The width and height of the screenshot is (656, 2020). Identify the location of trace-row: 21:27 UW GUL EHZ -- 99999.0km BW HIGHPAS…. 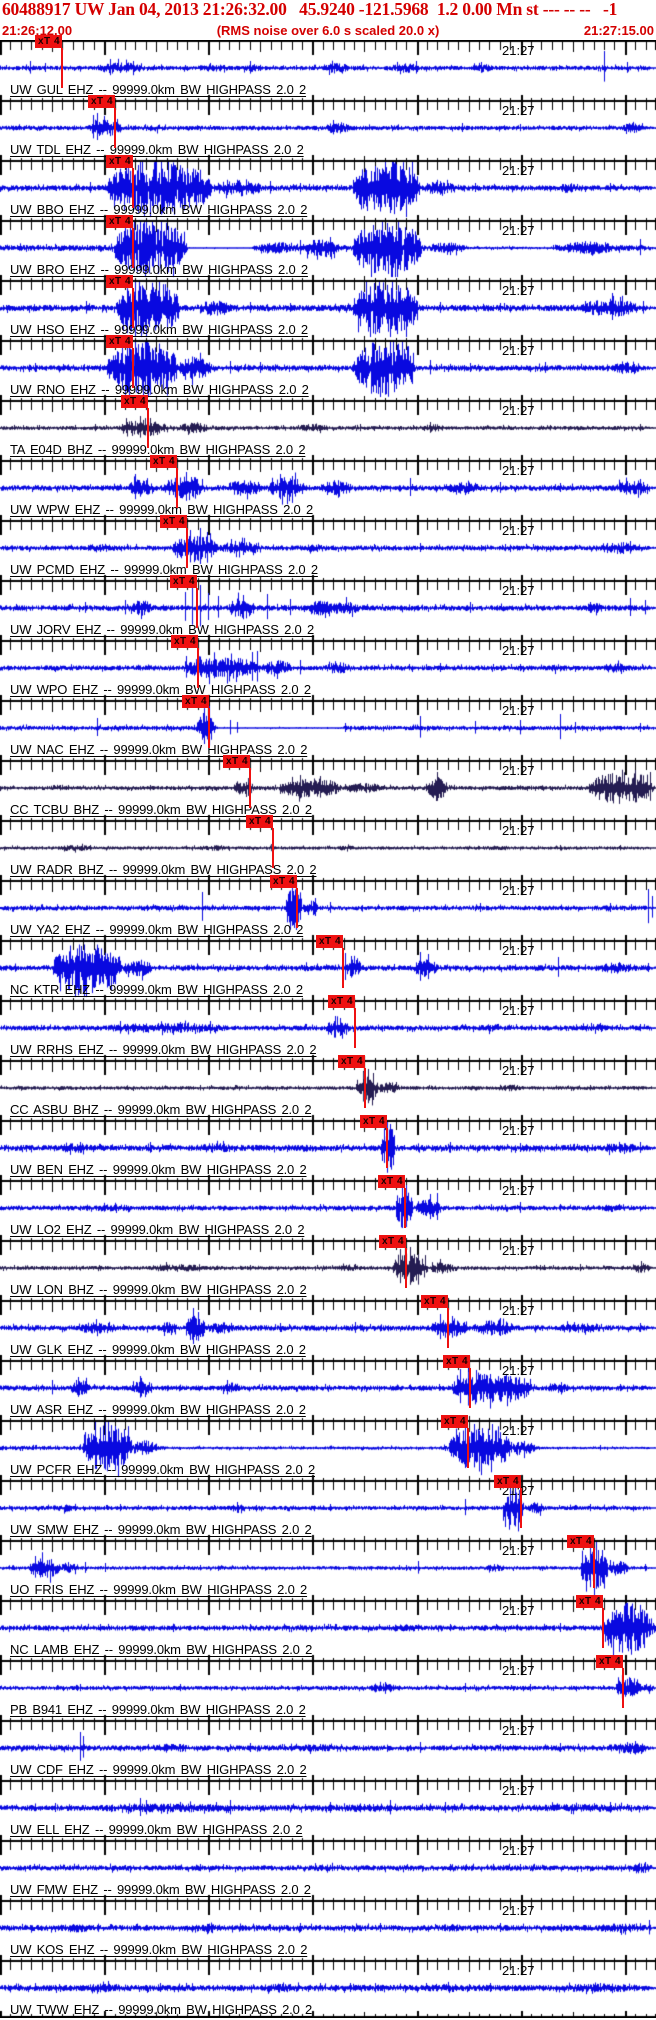
(328, 67).